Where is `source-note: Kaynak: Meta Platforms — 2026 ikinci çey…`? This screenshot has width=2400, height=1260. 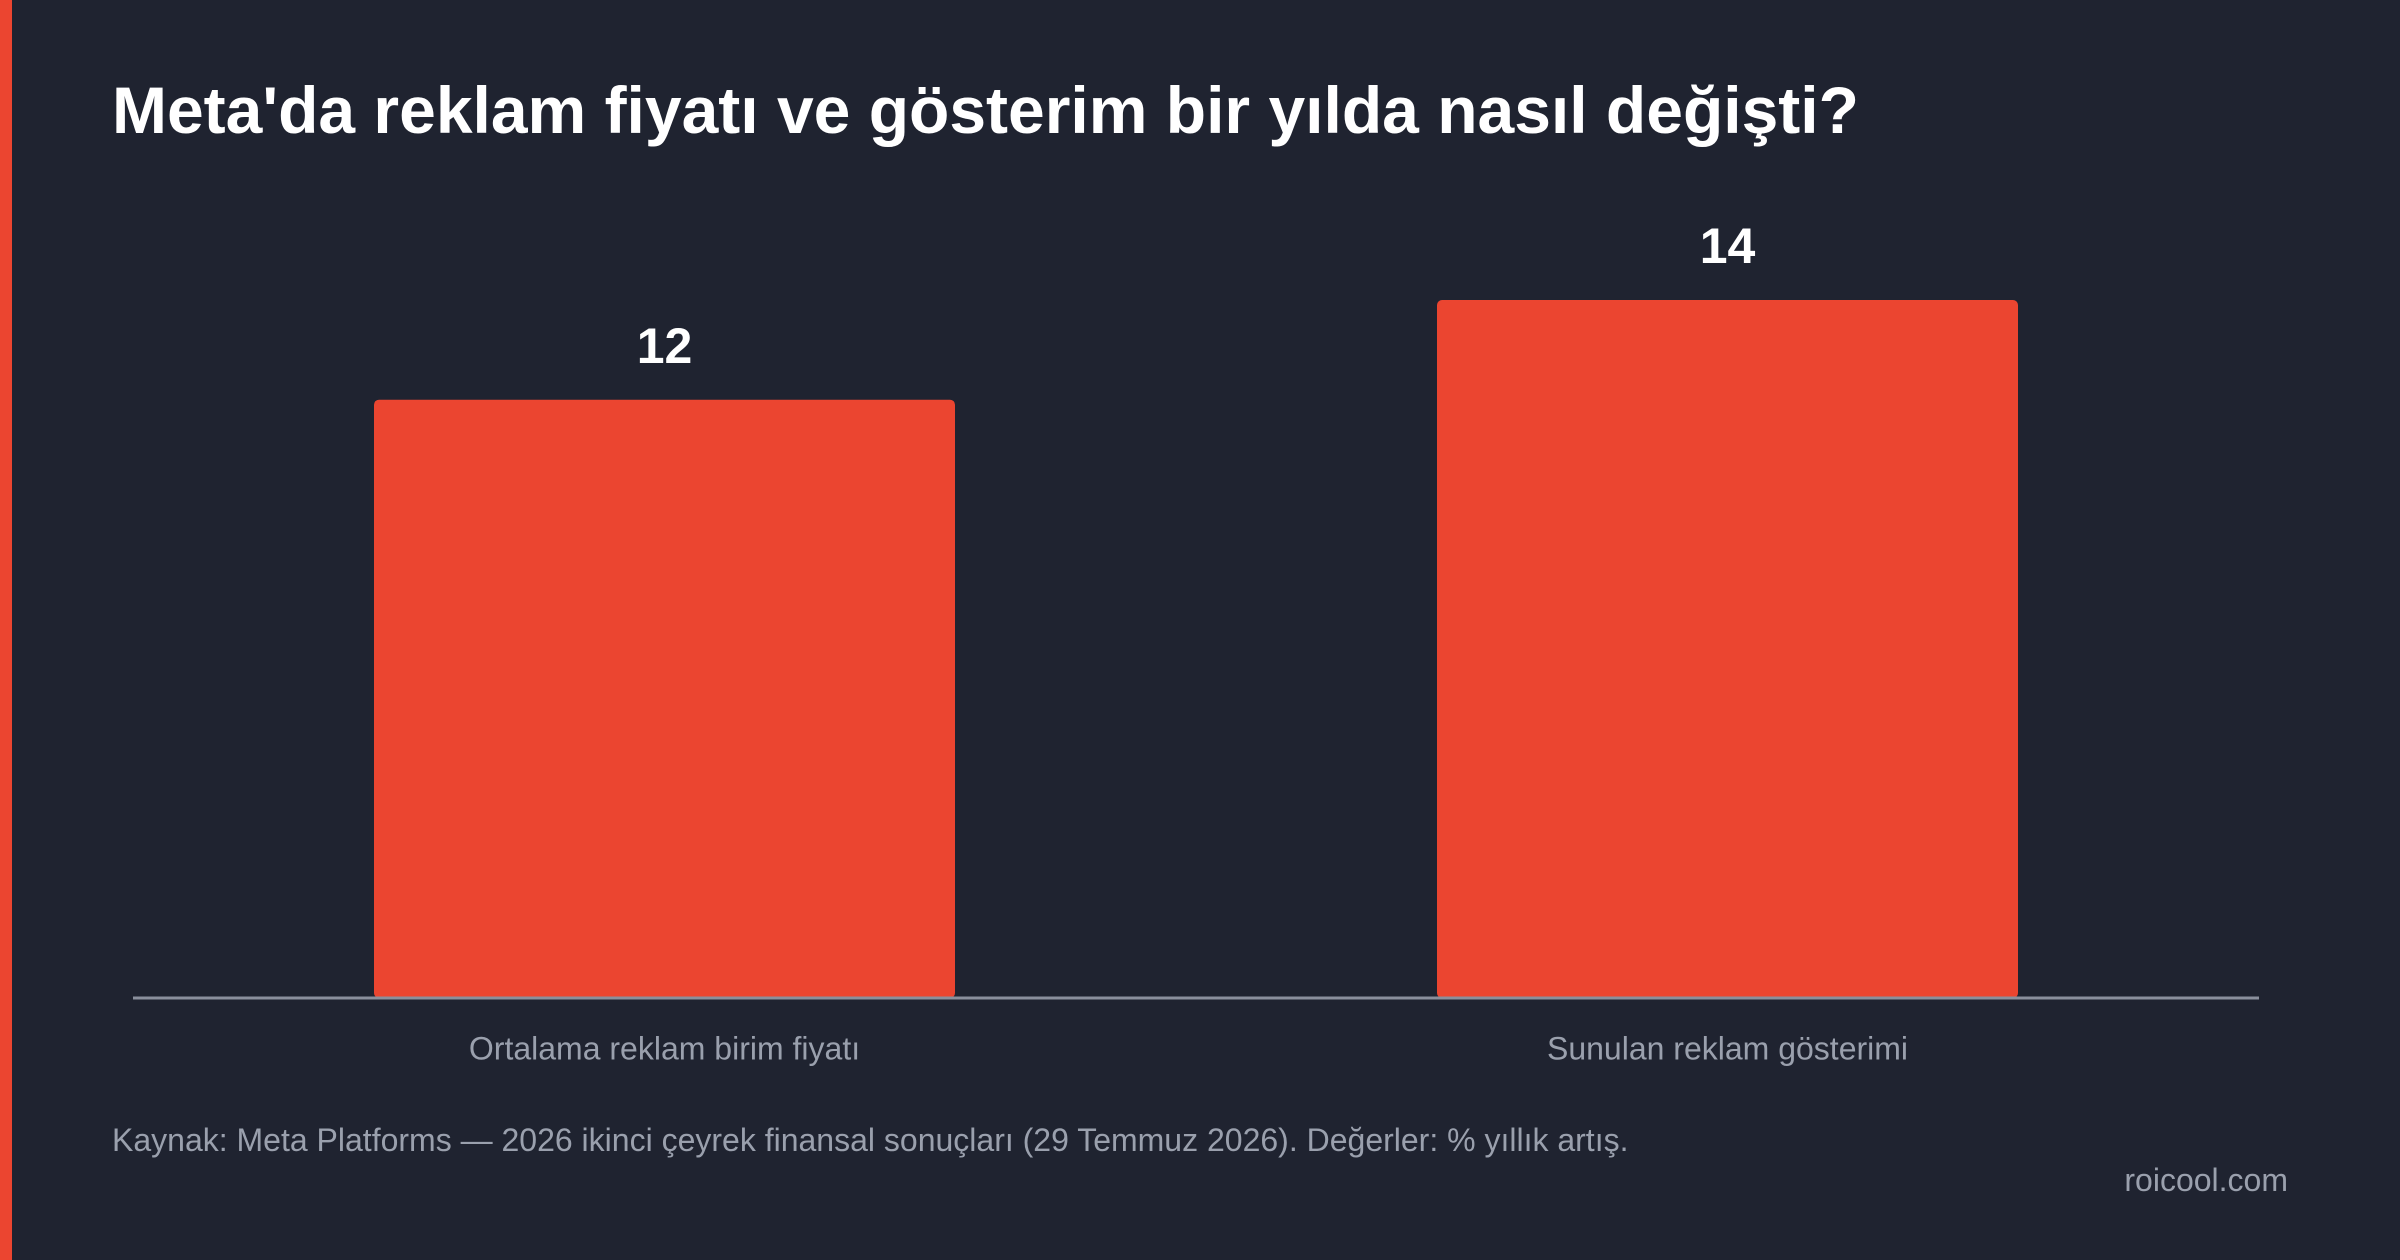 source-note: Kaynak: Meta Platforms — 2026 ikinci çey… is located at coordinates (870, 1140).